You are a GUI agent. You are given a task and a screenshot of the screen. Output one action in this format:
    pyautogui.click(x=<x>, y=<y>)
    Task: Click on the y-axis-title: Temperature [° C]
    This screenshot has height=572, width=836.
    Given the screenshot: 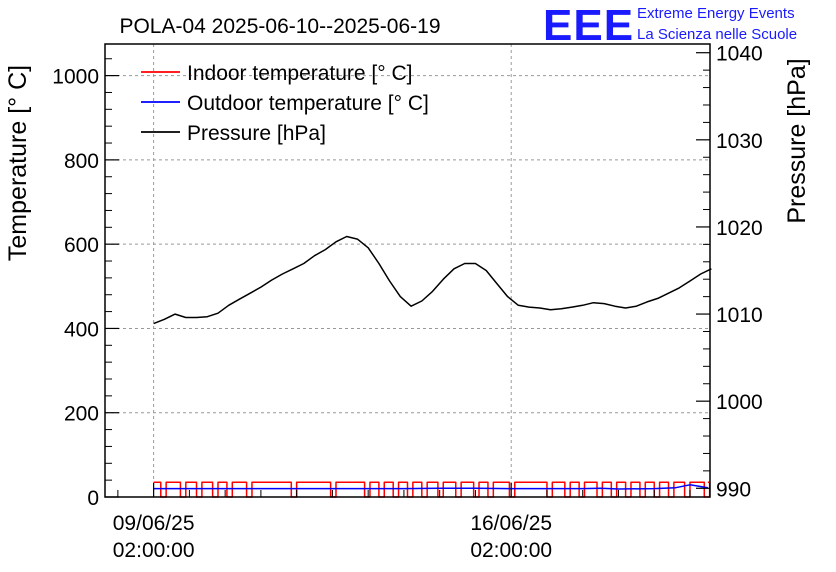 What is the action you would take?
    pyautogui.click(x=18, y=163)
    